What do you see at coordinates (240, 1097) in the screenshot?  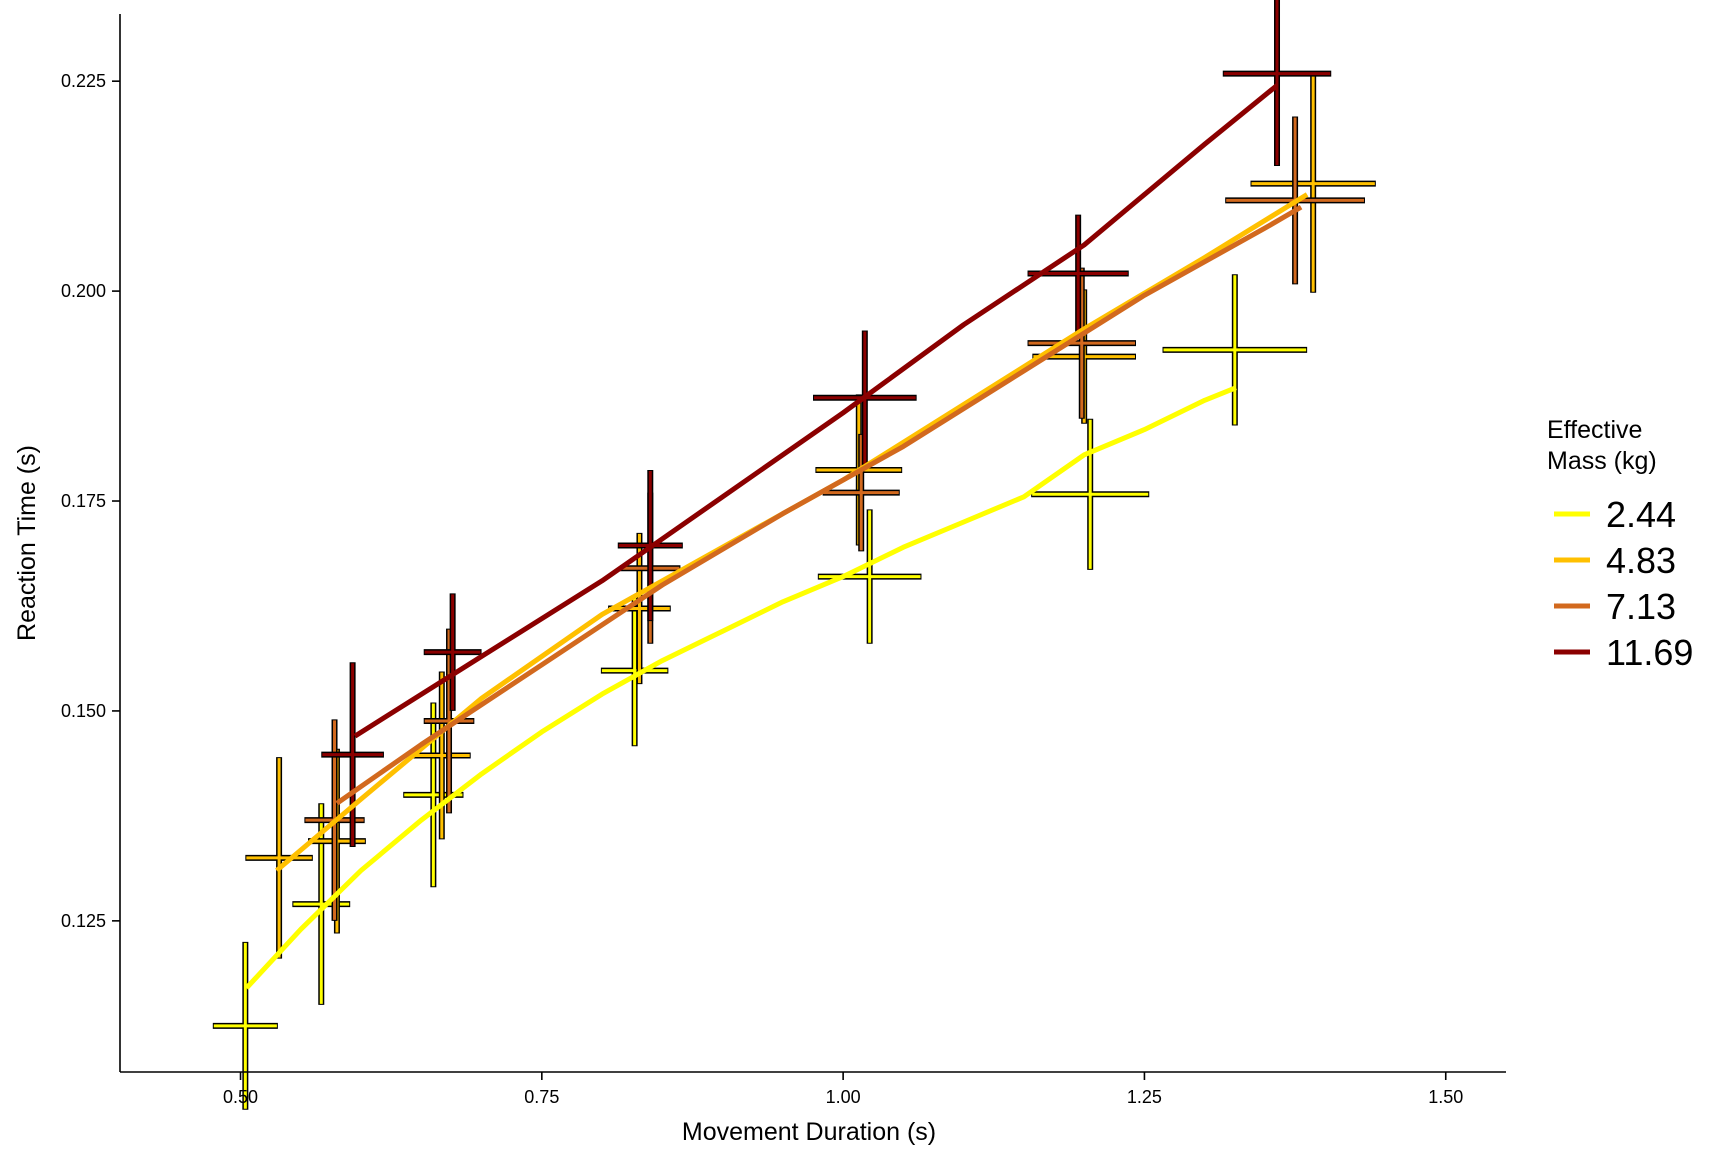 I see `x-tick-label: 0.50` at bounding box center [240, 1097].